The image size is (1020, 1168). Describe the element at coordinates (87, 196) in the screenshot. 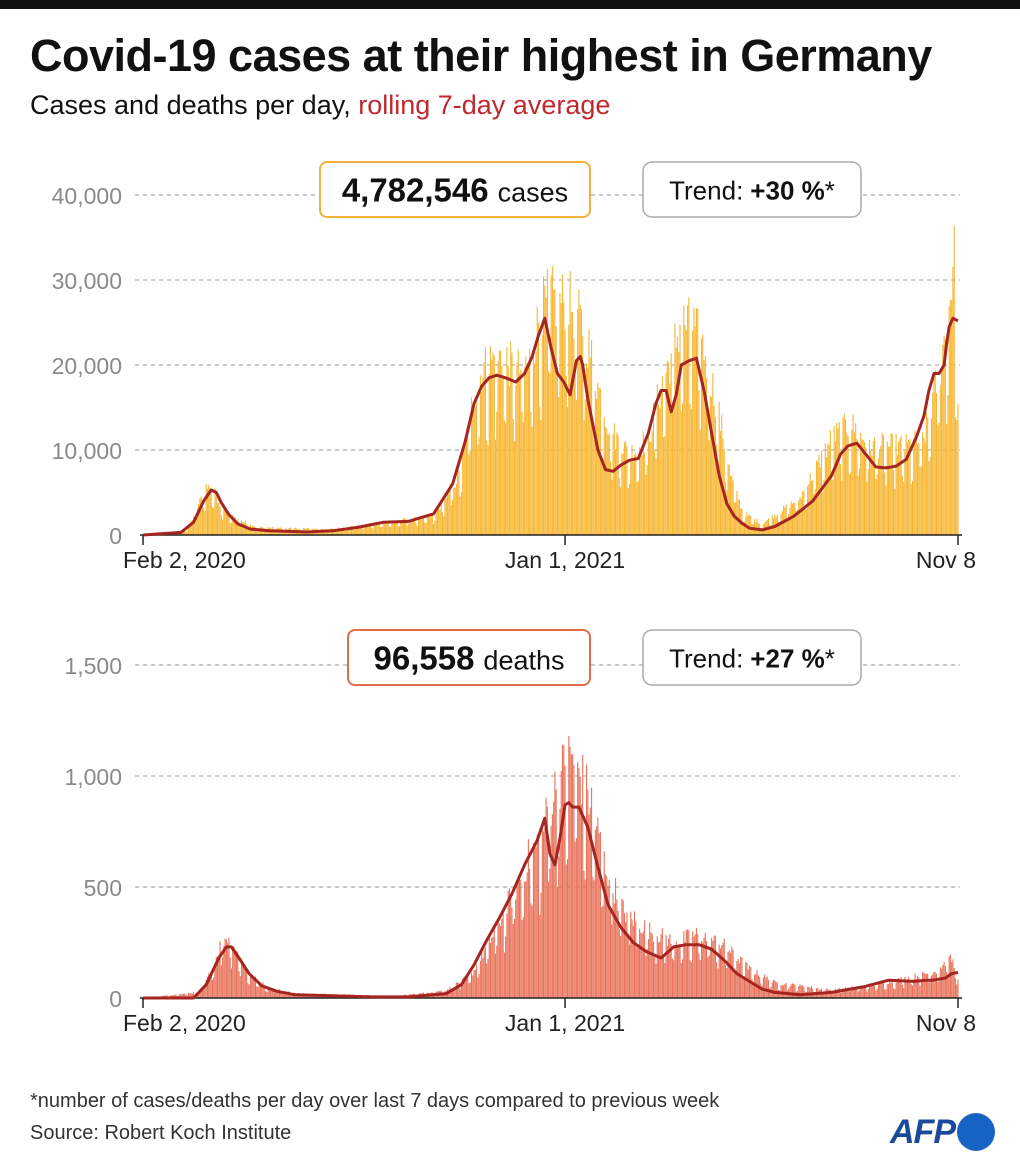

I see `y-tick-label: 40,000` at that location.